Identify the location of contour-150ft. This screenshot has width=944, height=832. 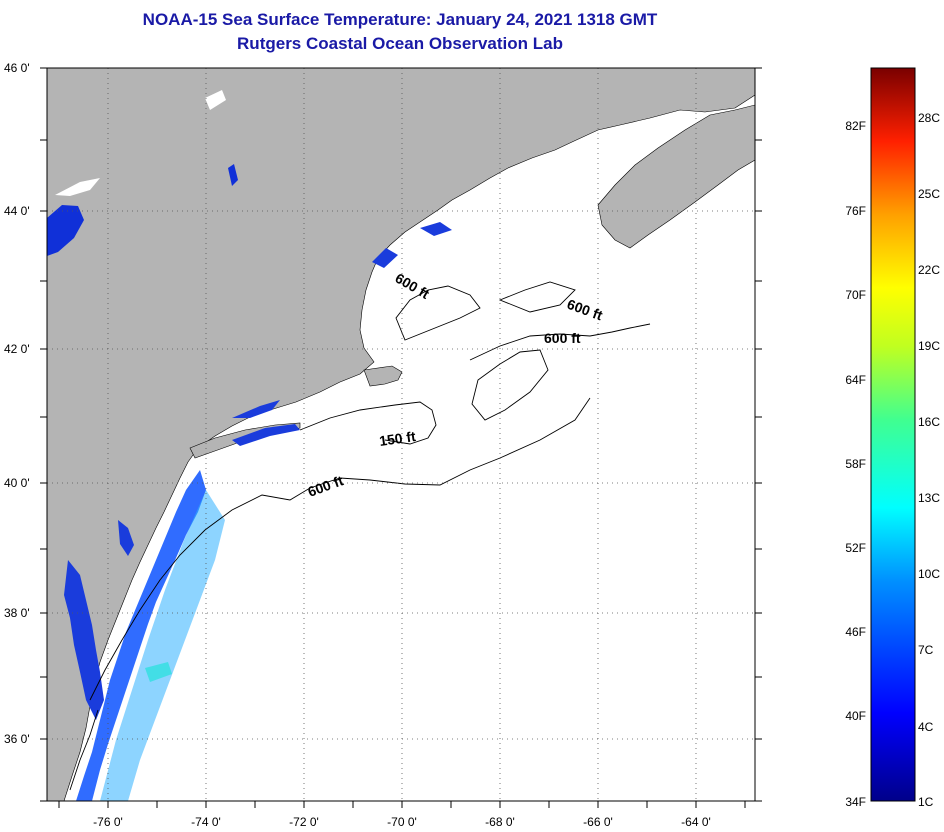
(368, 423).